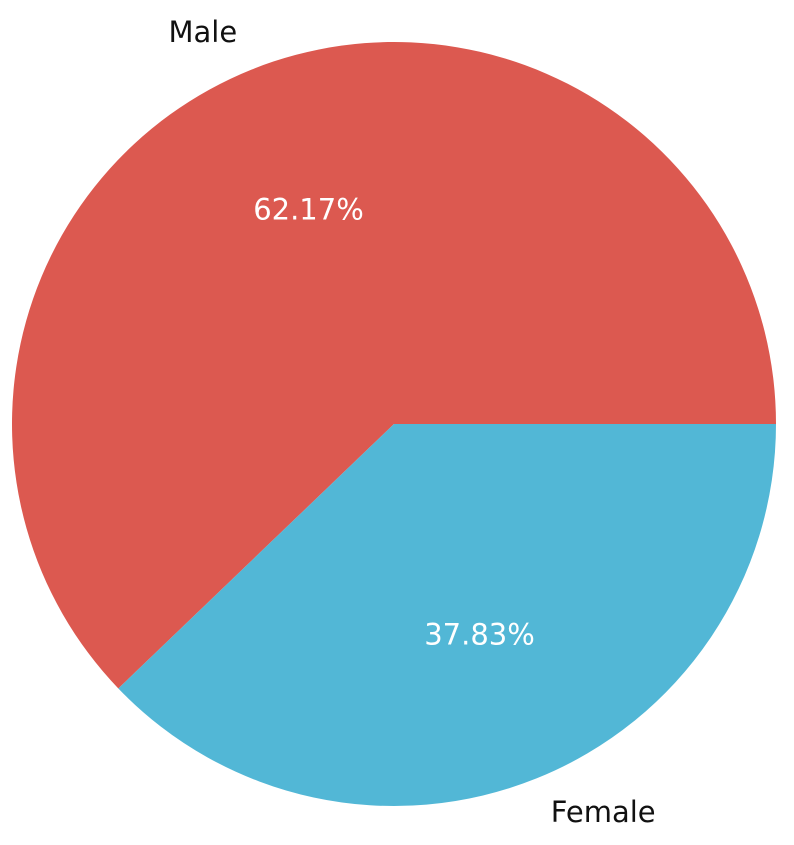  What do you see at coordinates (203, 32) in the screenshot?
I see `slice-label-male: Male` at bounding box center [203, 32].